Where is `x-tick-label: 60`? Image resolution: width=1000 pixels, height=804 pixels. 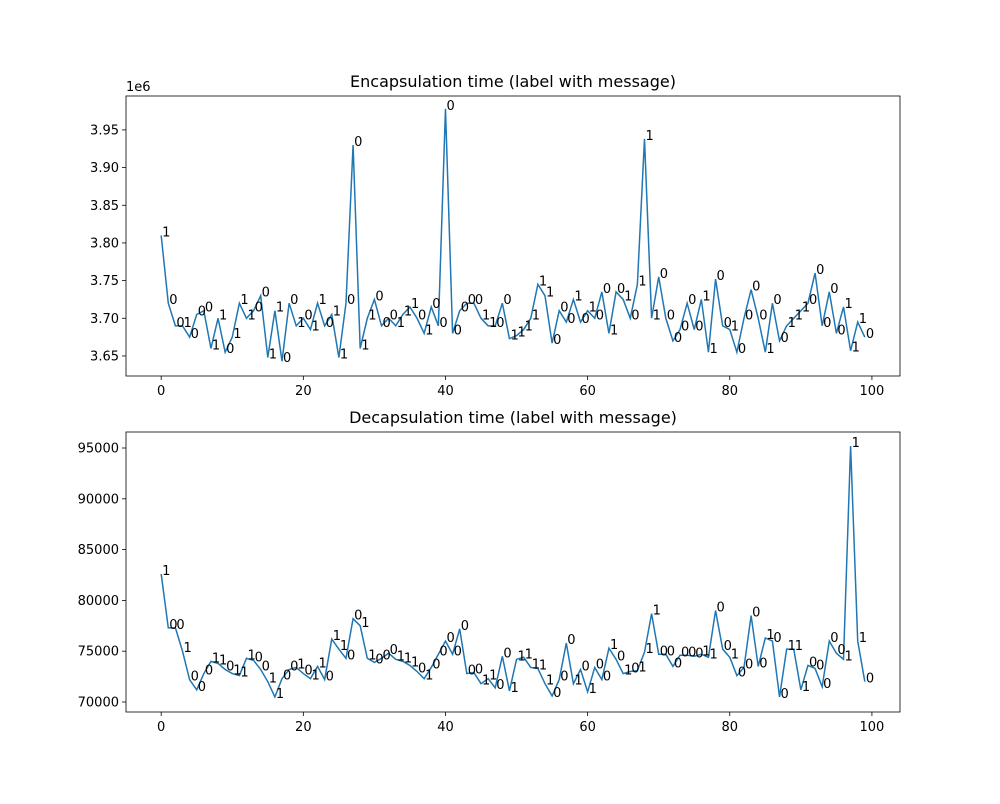 x-tick-label: 60 is located at coordinates (587, 727).